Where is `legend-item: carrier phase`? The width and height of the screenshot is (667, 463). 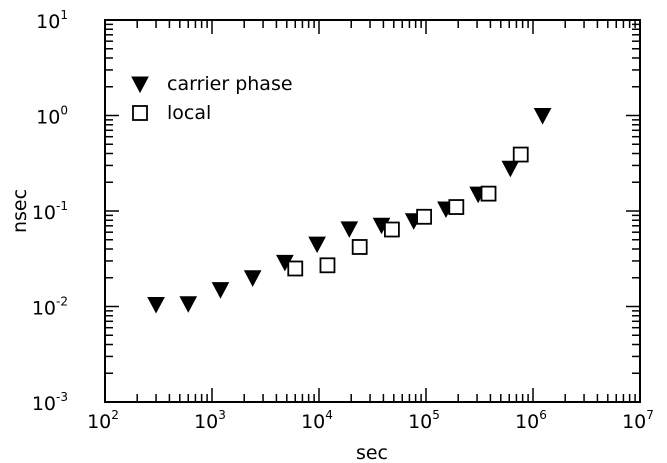
legend-item: carrier phase is located at coordinates (212, 84).